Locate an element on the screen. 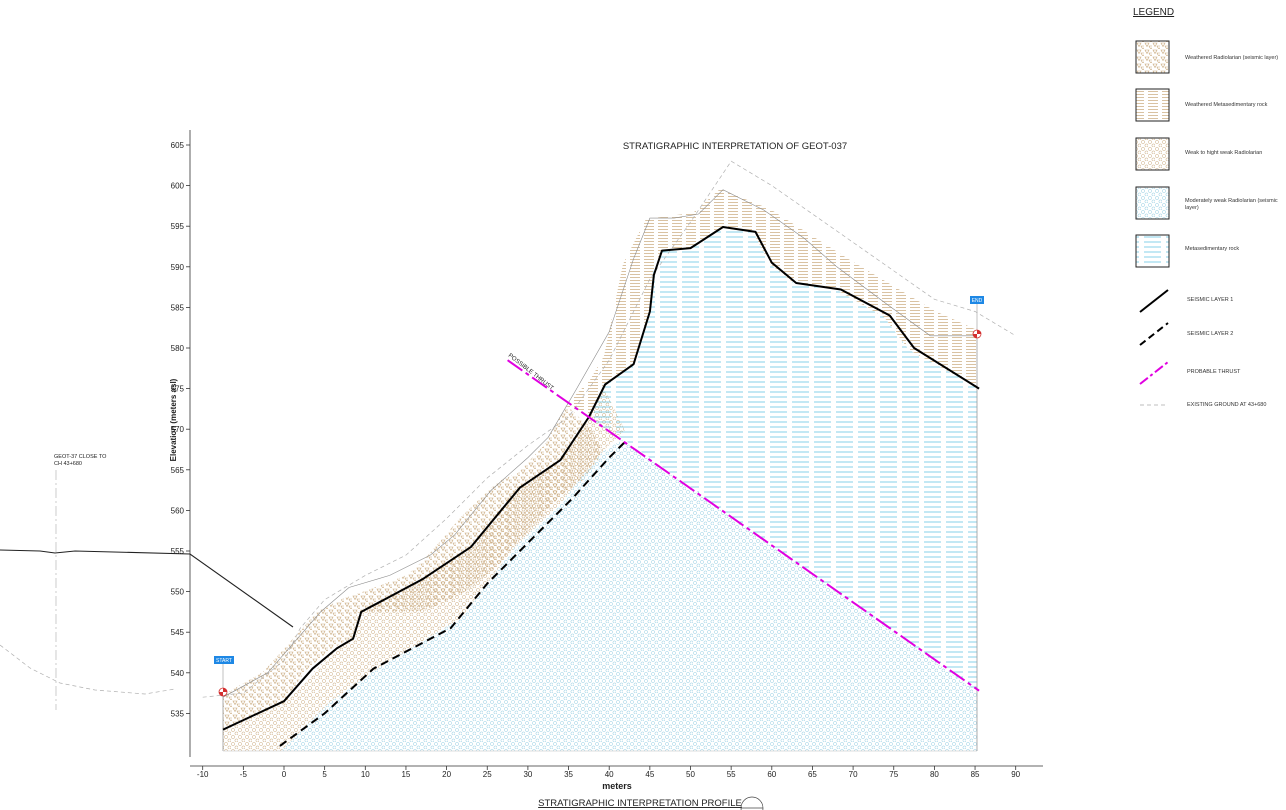 The width and height of the screenshot is (1286, 810). start-marker: START is located at coordinates (224, 676).